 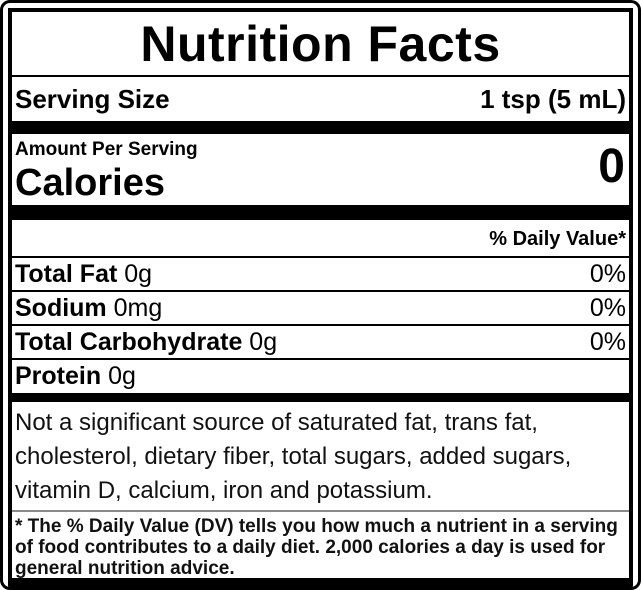 What do you see at coordinates (320, 343) in the screenshot?
I see `nutrient-row-total-carbohydrate: Total Carbohydrate 0g 0%` at bounding box center [320, 343].